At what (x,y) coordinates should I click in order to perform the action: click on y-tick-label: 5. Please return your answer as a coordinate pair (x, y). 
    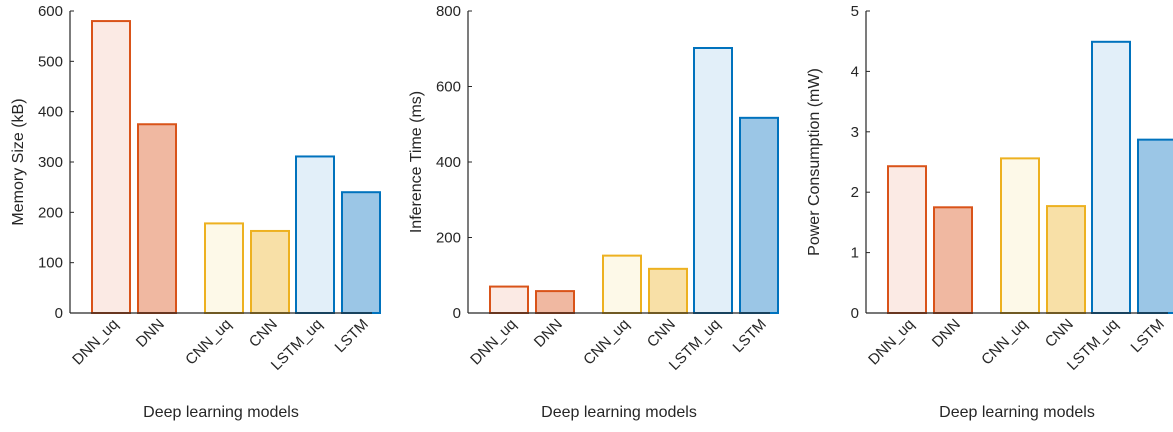
    Looking at the image, I should click on (855, 11).